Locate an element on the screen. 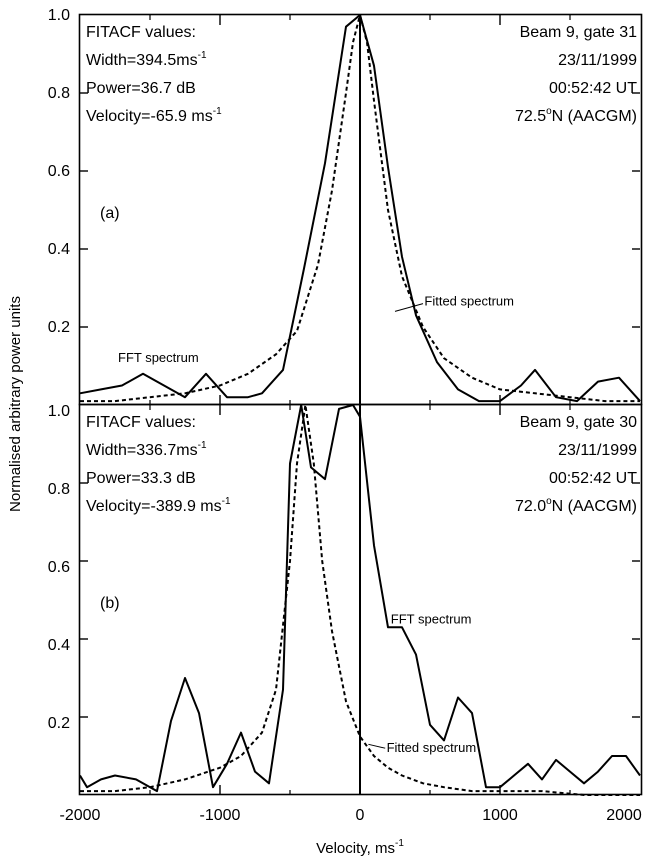  y-tick-label-a-0.6: 0.6 is located at coordinates (59, 171).